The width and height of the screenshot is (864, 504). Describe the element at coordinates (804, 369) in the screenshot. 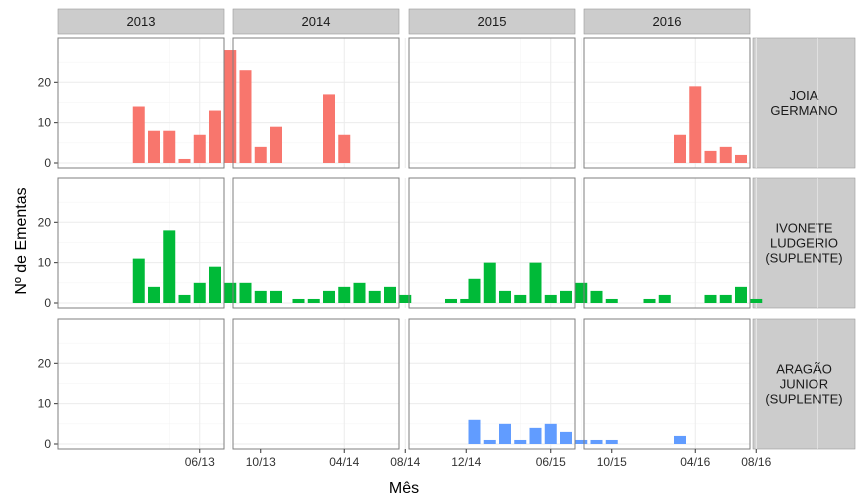

I see `row-strip-label: ARAGÃO` at that location.